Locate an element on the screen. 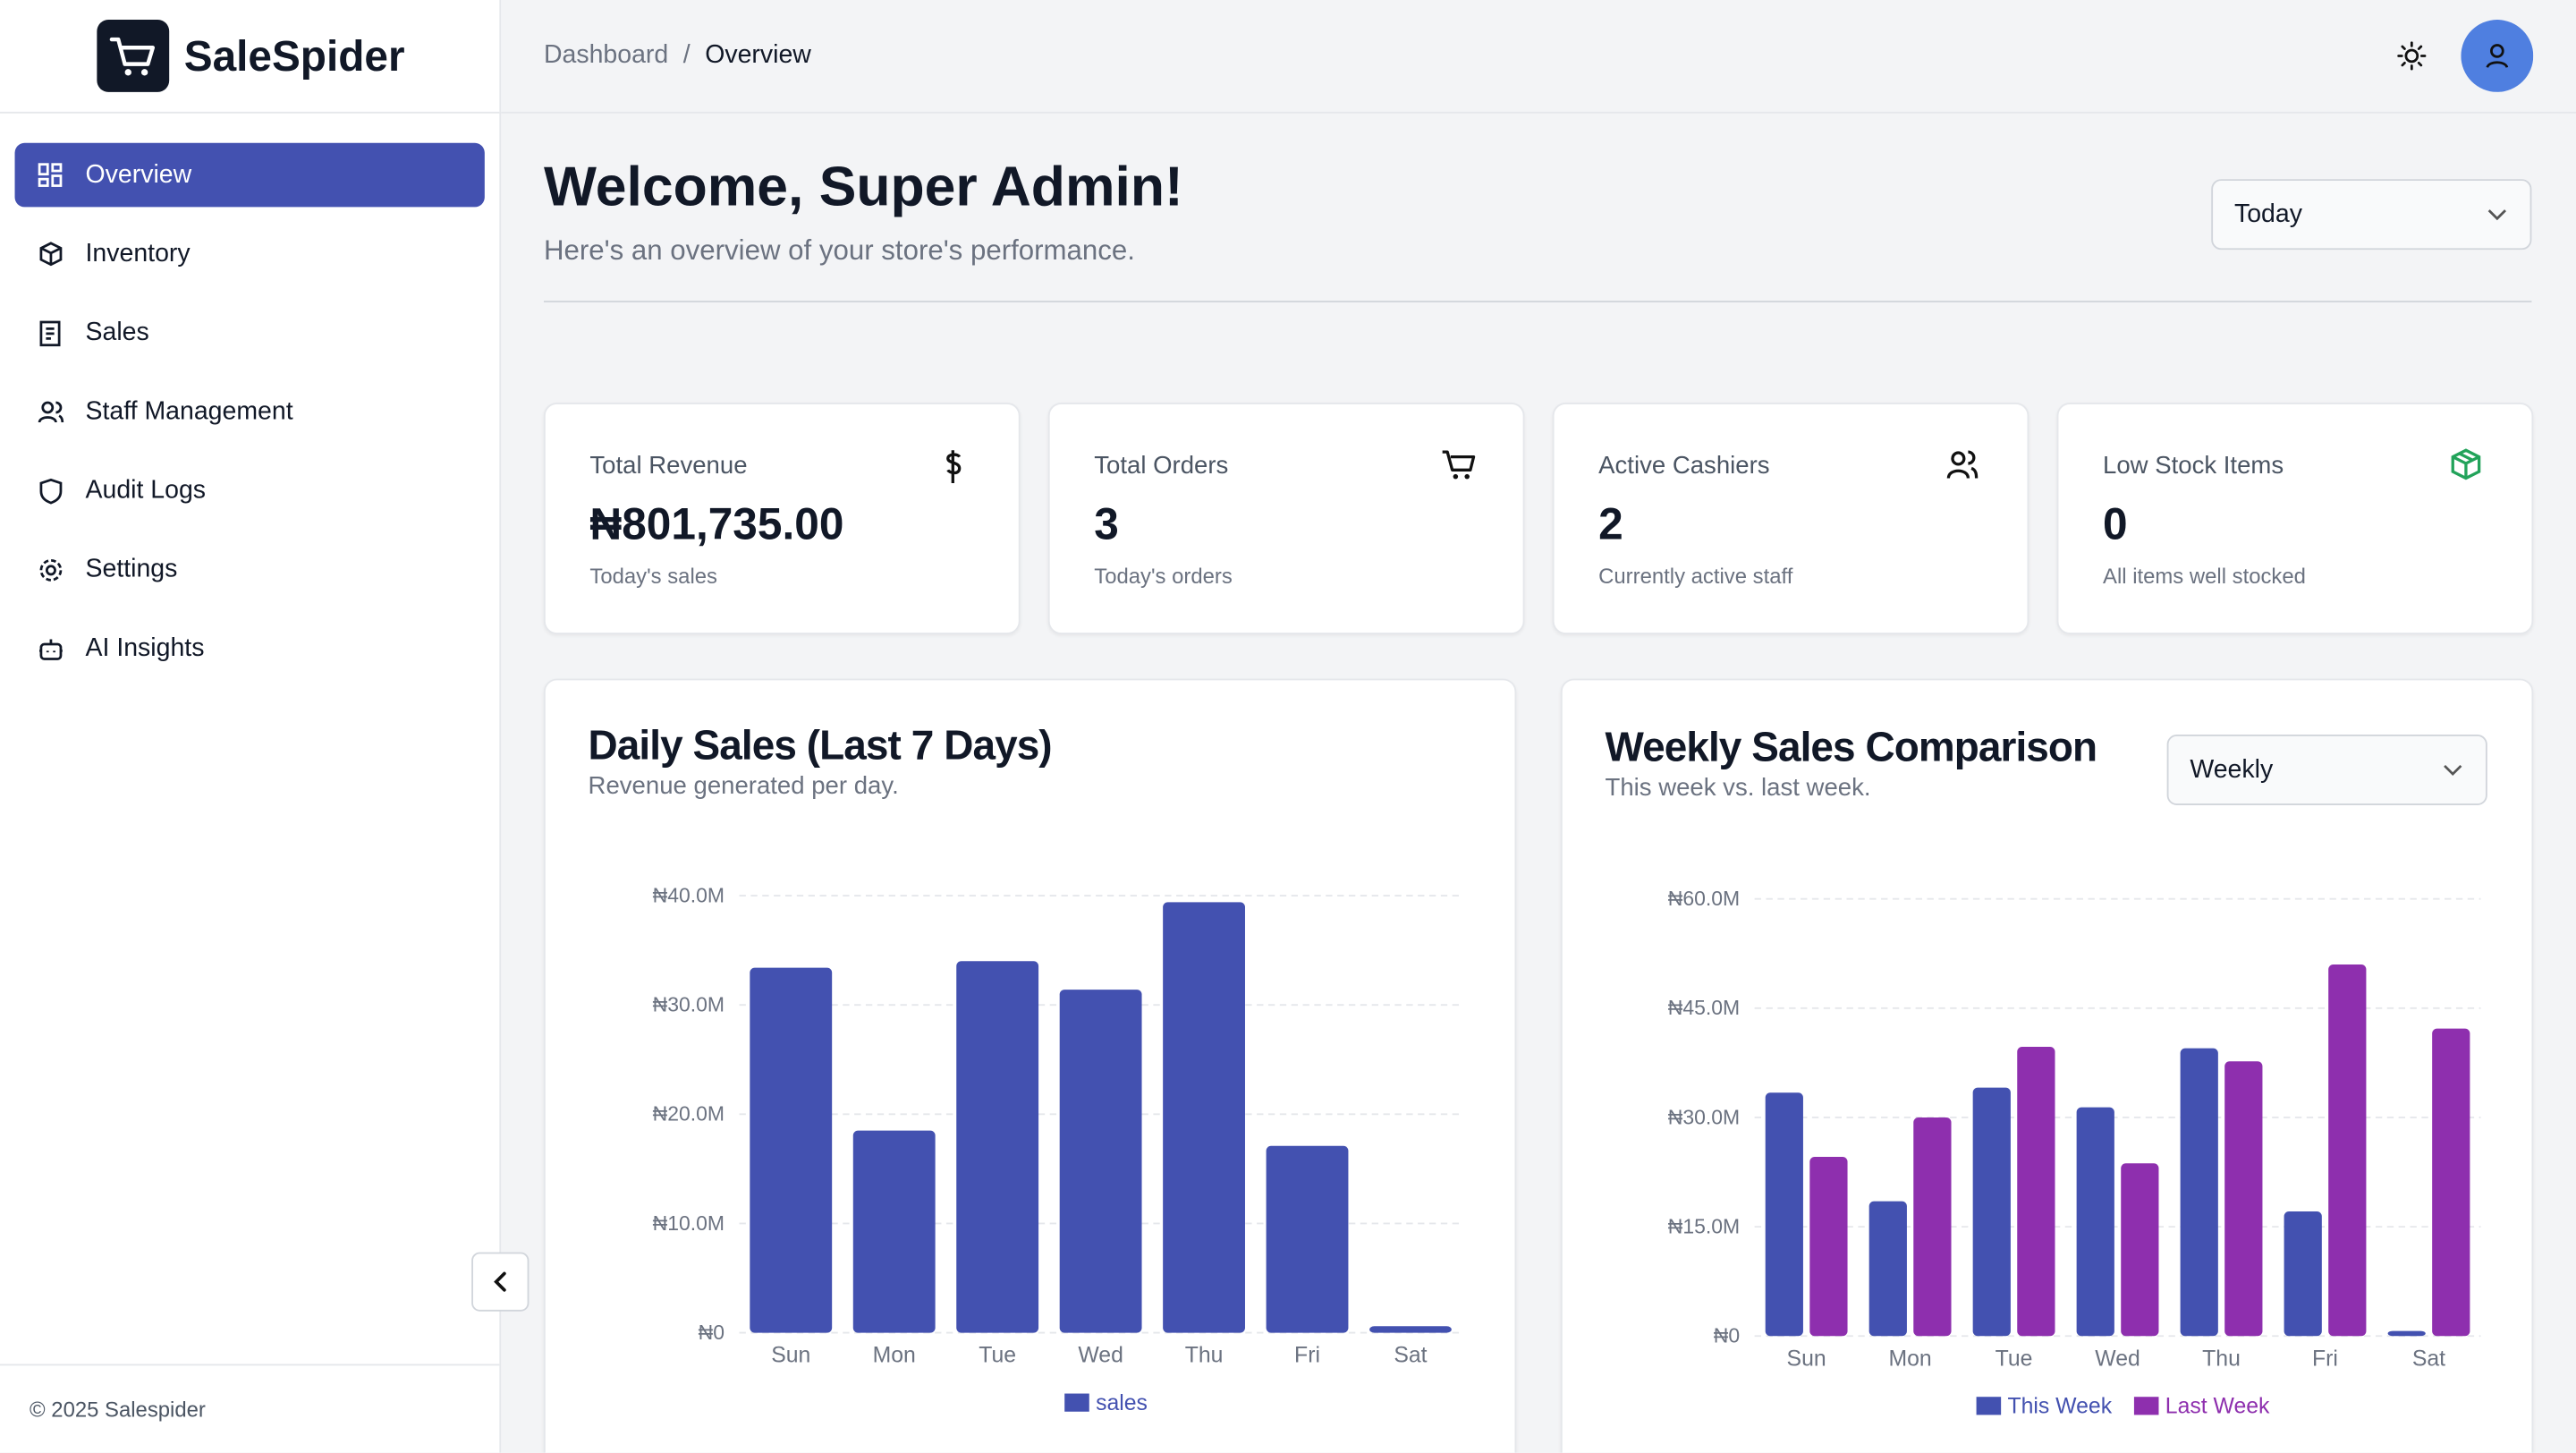  collapse-button is located at coordinates (500, 1282).